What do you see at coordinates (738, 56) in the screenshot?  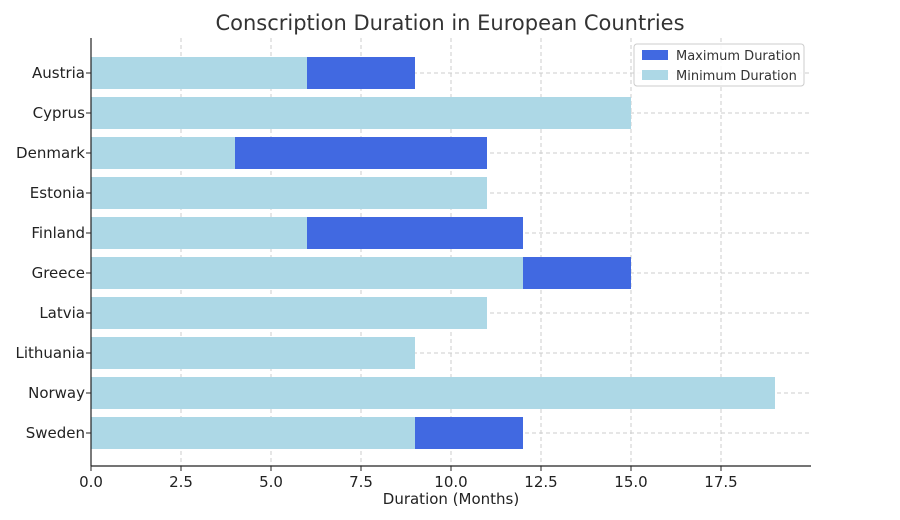 I see `legend-label: Maximum Duration` at bounding box center [738, 56].